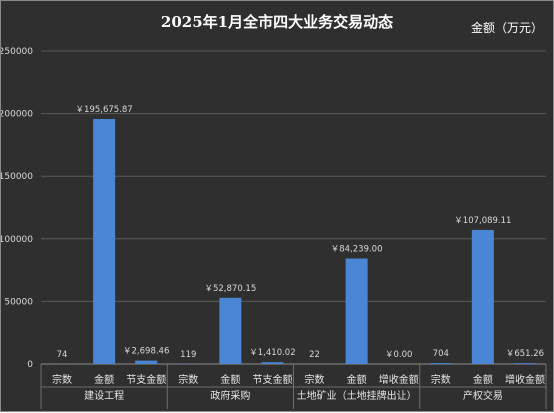  I want to click on y-tick-label: 100000, so click(17, 240).